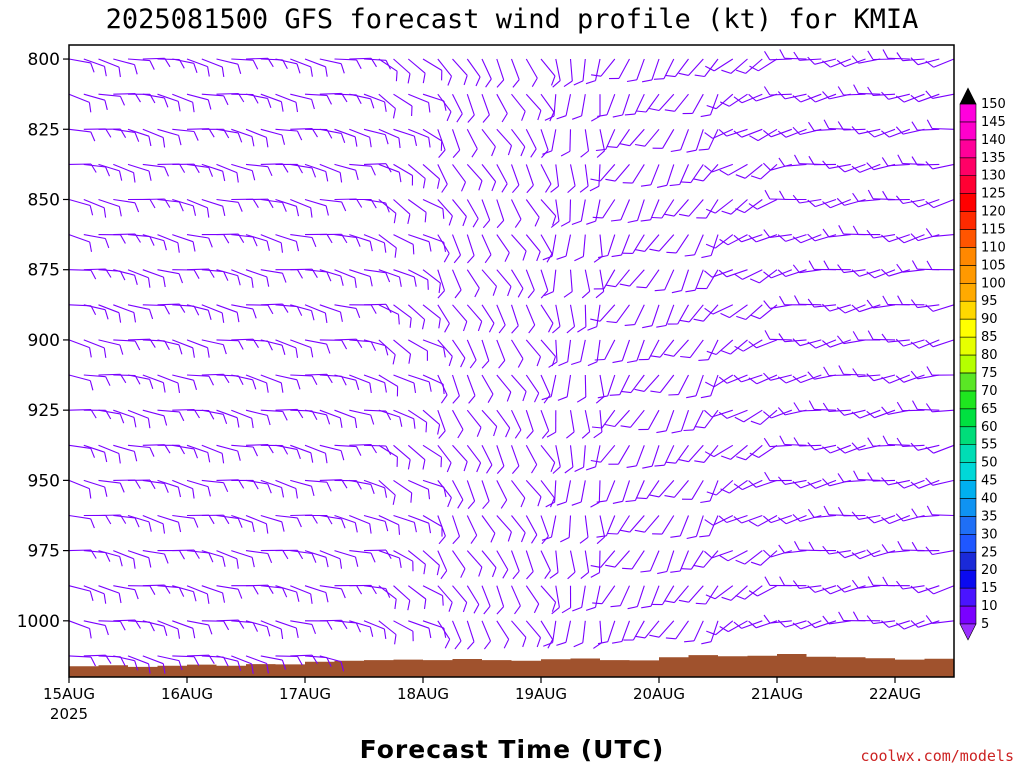  What do you see at coordinates (937, 756) in the screenshot?
I see `credit-link: coolwx.com/models` at bounding box center [937, 756].